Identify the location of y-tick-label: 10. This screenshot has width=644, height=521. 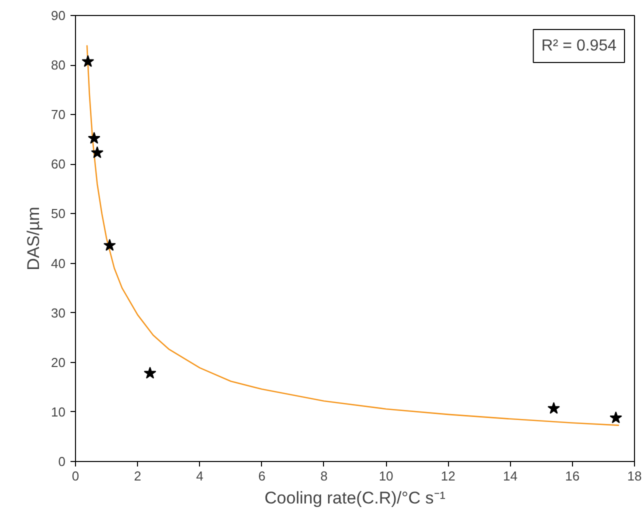
(58, 412).